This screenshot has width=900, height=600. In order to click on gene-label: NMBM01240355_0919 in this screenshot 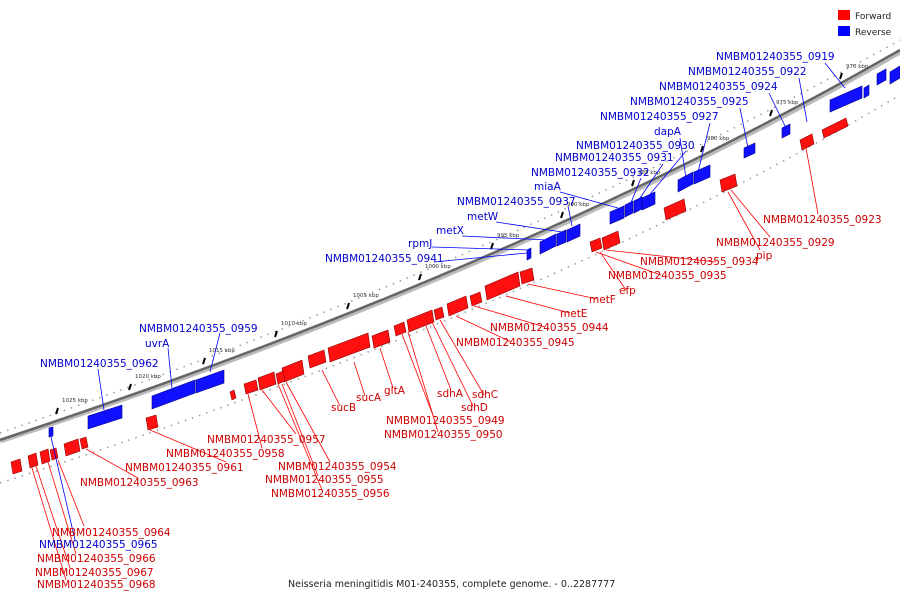, I will do `click(775, 57)`.